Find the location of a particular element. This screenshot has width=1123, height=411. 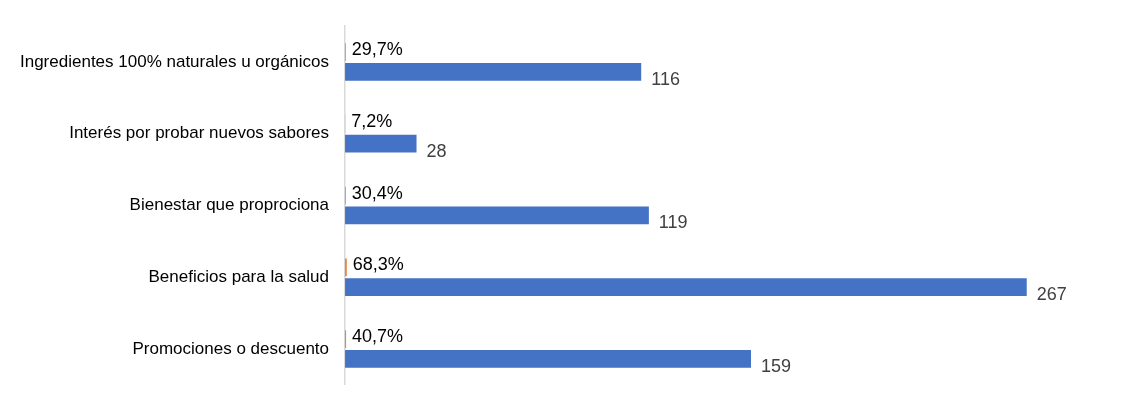

y-tick-label: Ingredientes 100% naturales u orgánicos is located at coordinates (174, 61).